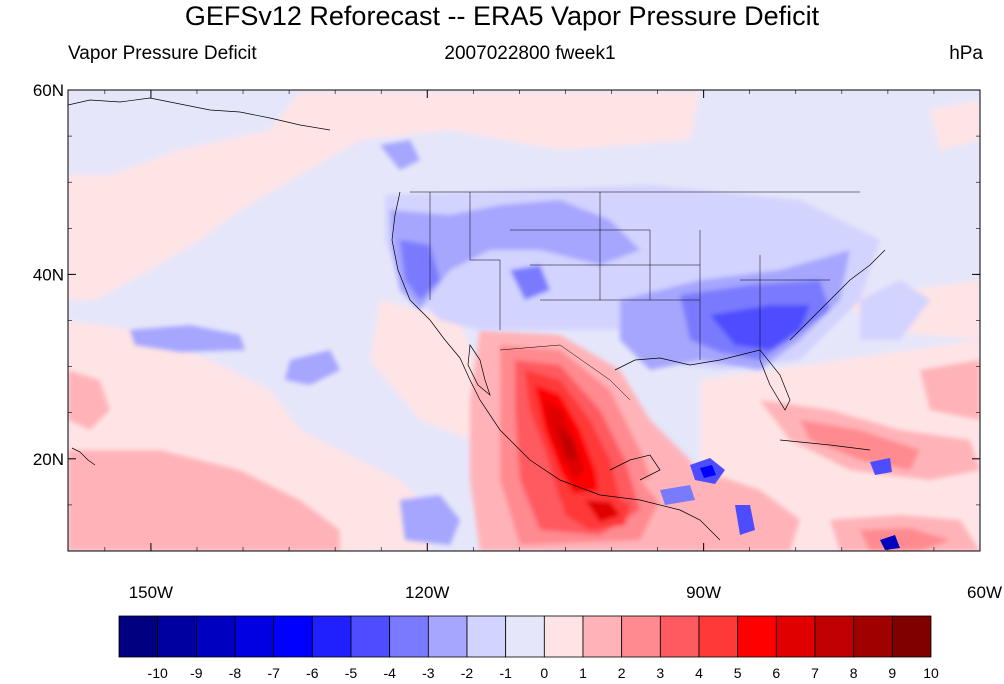 Image resolution: width=1004 pixels, height=684 pixels. Describe the element at coordinates (892, 673) in the screenshot. I see `colorbar-label: 9` at that location.